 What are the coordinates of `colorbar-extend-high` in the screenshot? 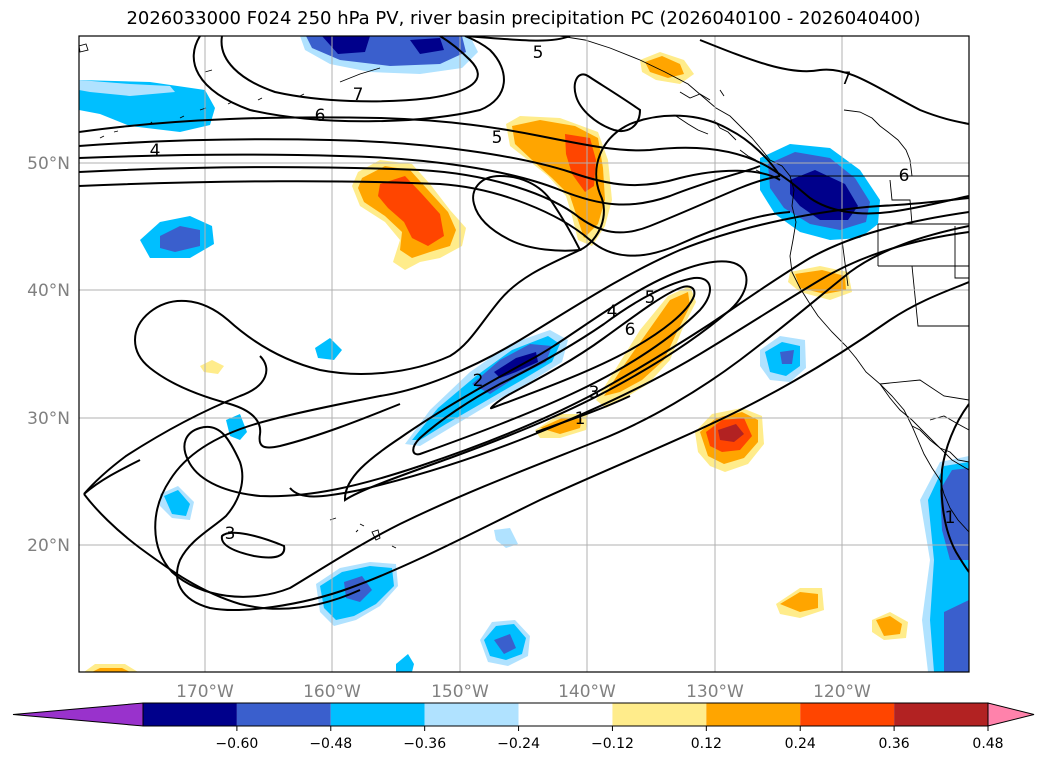 It's located at (1011, 714).